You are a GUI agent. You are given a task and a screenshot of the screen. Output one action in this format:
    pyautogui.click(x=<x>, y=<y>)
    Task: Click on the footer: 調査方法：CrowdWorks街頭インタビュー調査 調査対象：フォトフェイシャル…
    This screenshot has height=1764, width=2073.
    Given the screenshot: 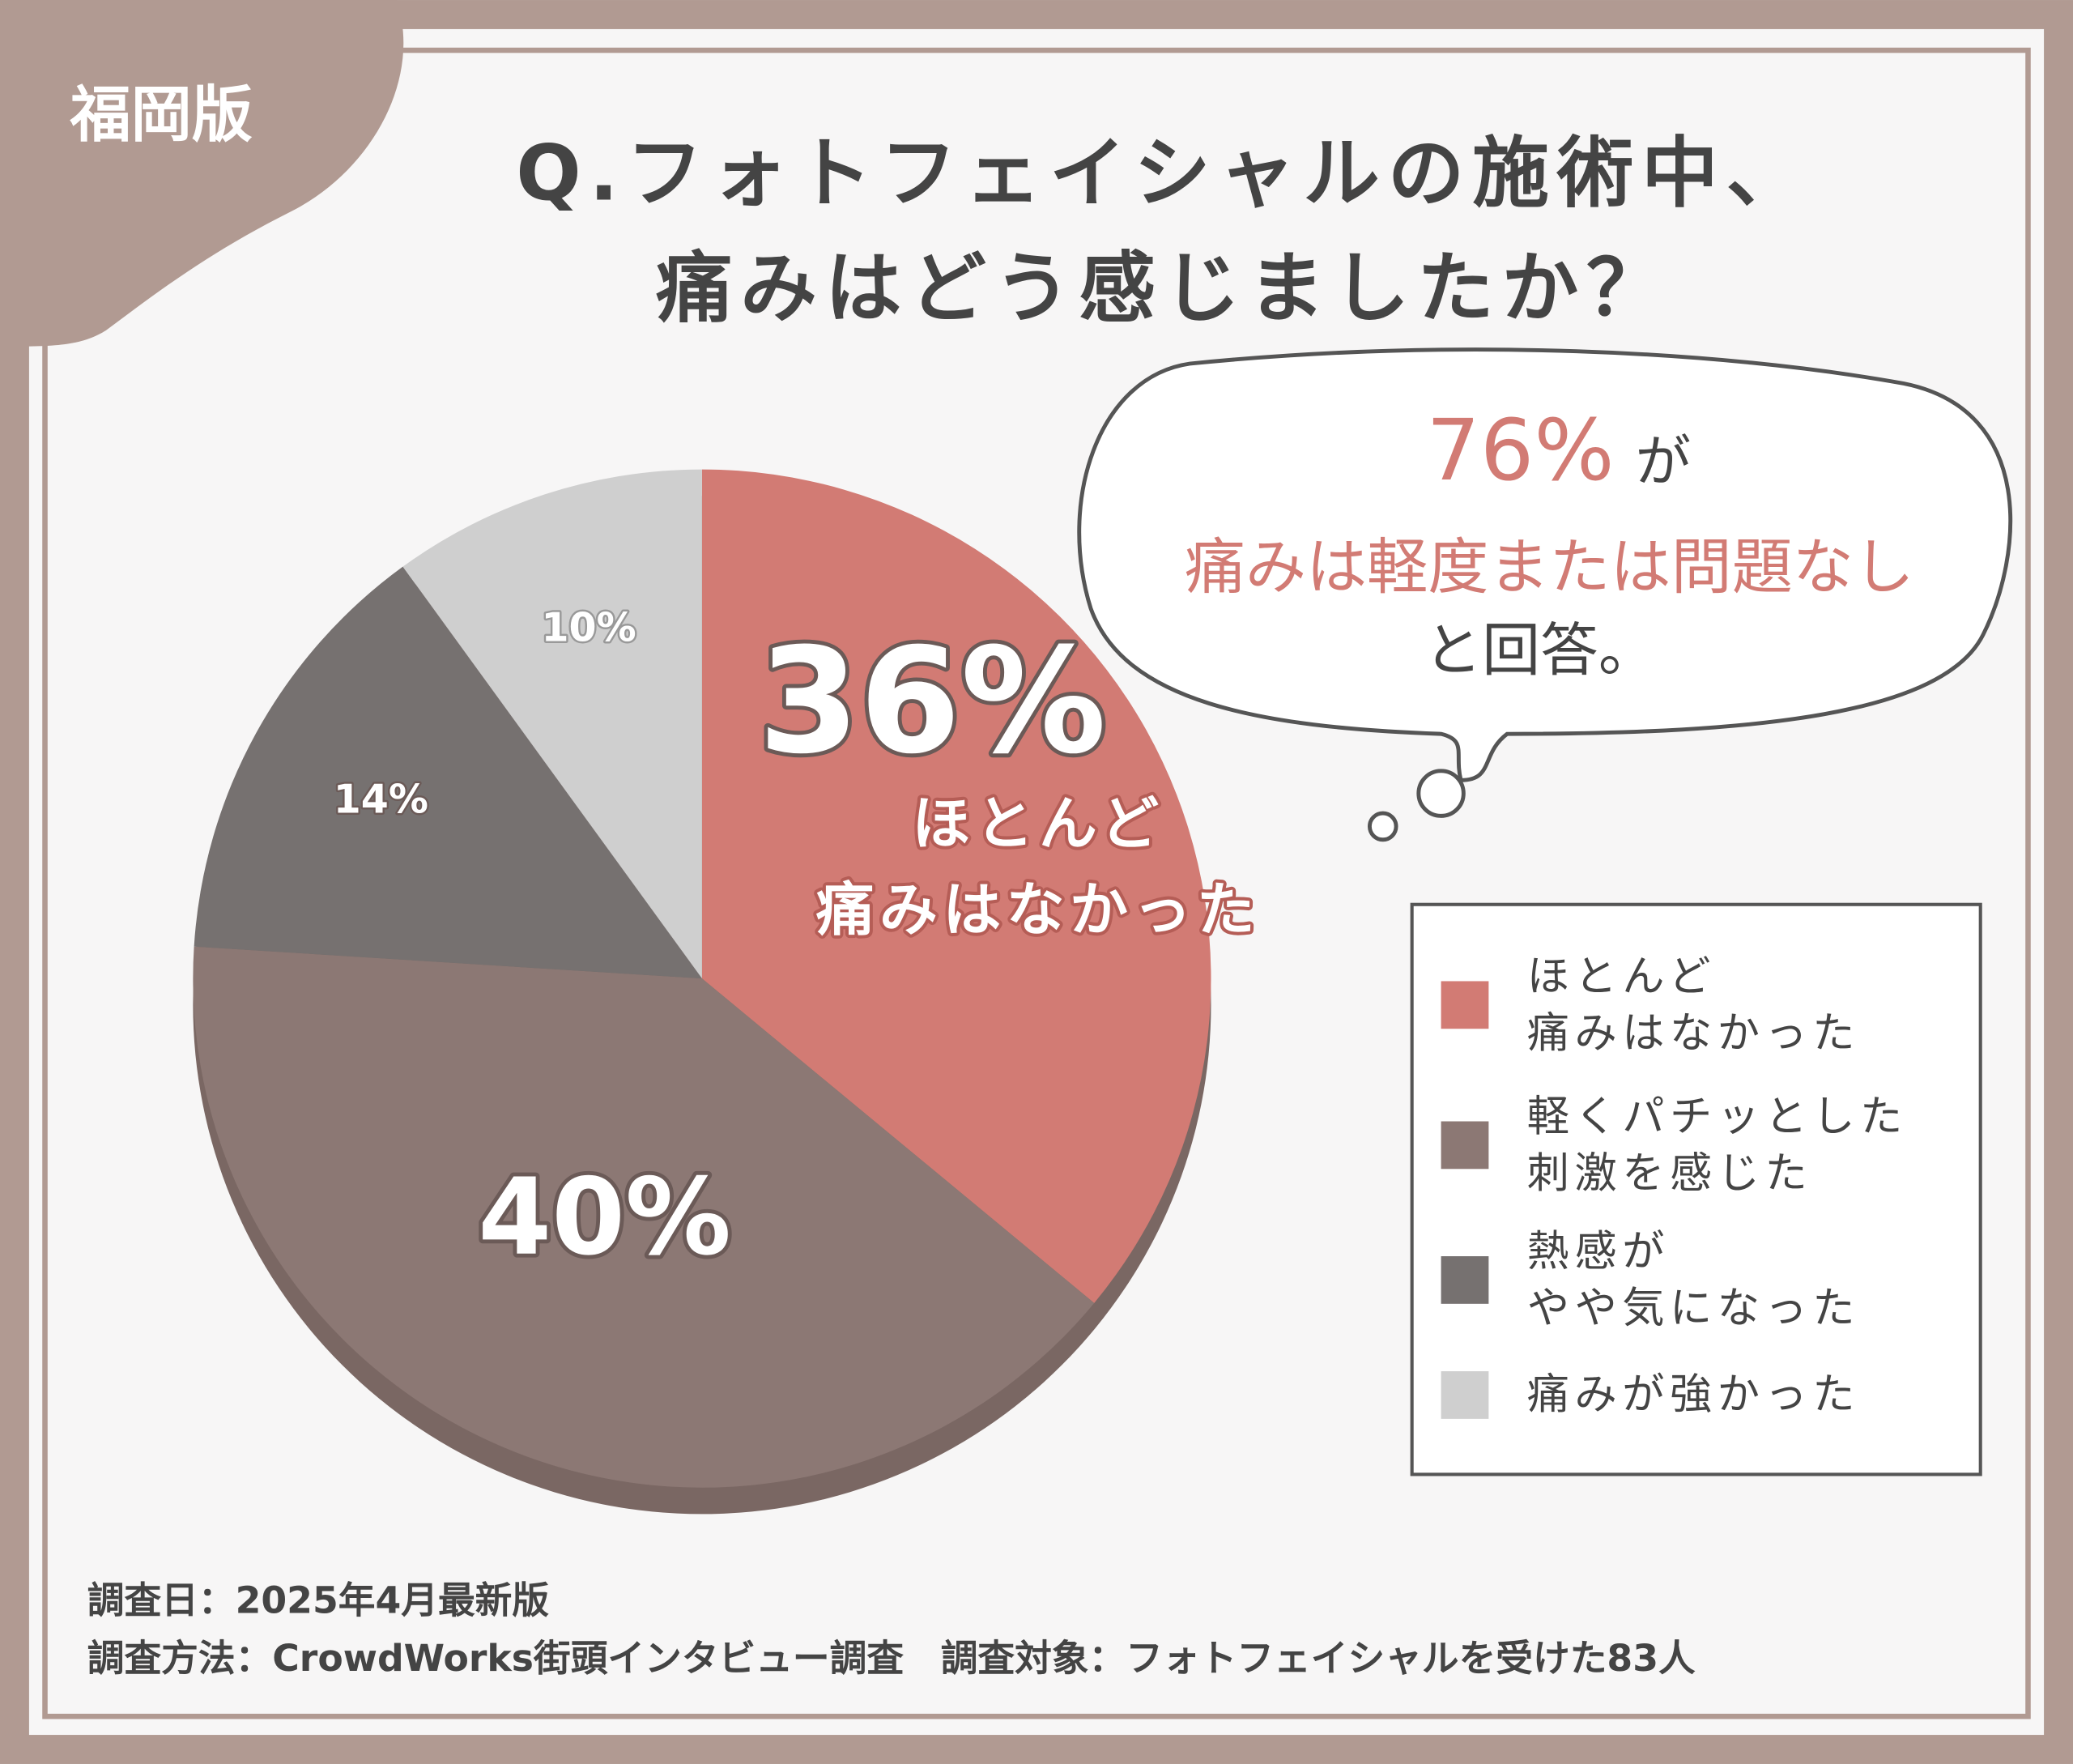 What is the action you would take?
    pyautogui.click(x=892, y=1658)
    